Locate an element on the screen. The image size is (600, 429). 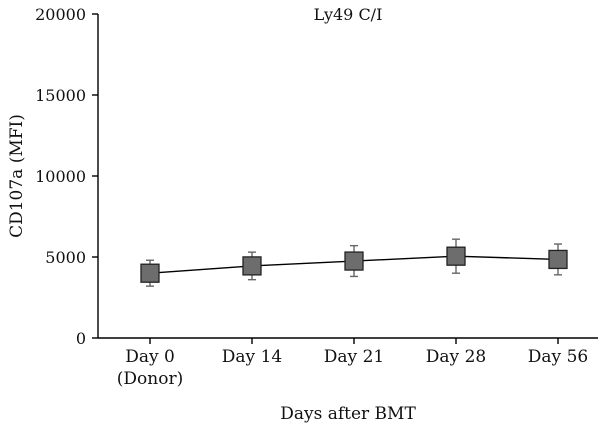
y-axis-label: CD107a (MFI) is located at coordinates (17, 176).